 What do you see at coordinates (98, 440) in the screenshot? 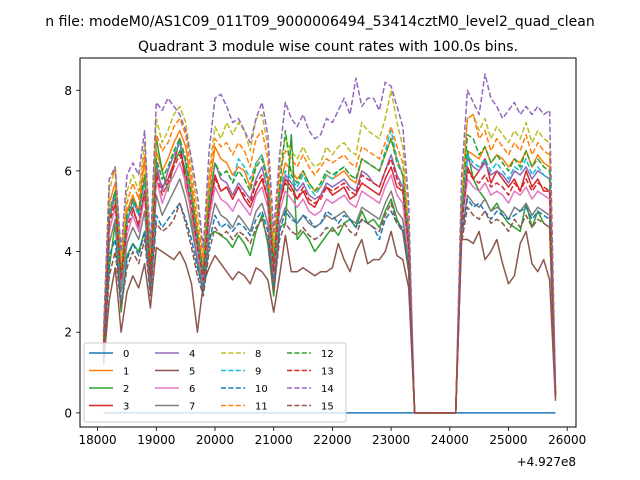
I see `x-tick-label: 18000` at bounding box center [98, 440].